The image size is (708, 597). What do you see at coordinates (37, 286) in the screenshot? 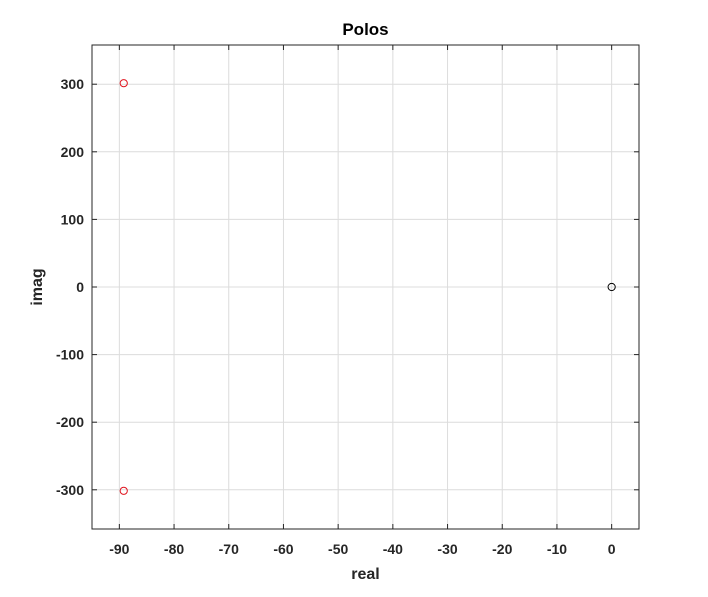
I see `y-axis-title: imag` at bounding box center [37, 286].